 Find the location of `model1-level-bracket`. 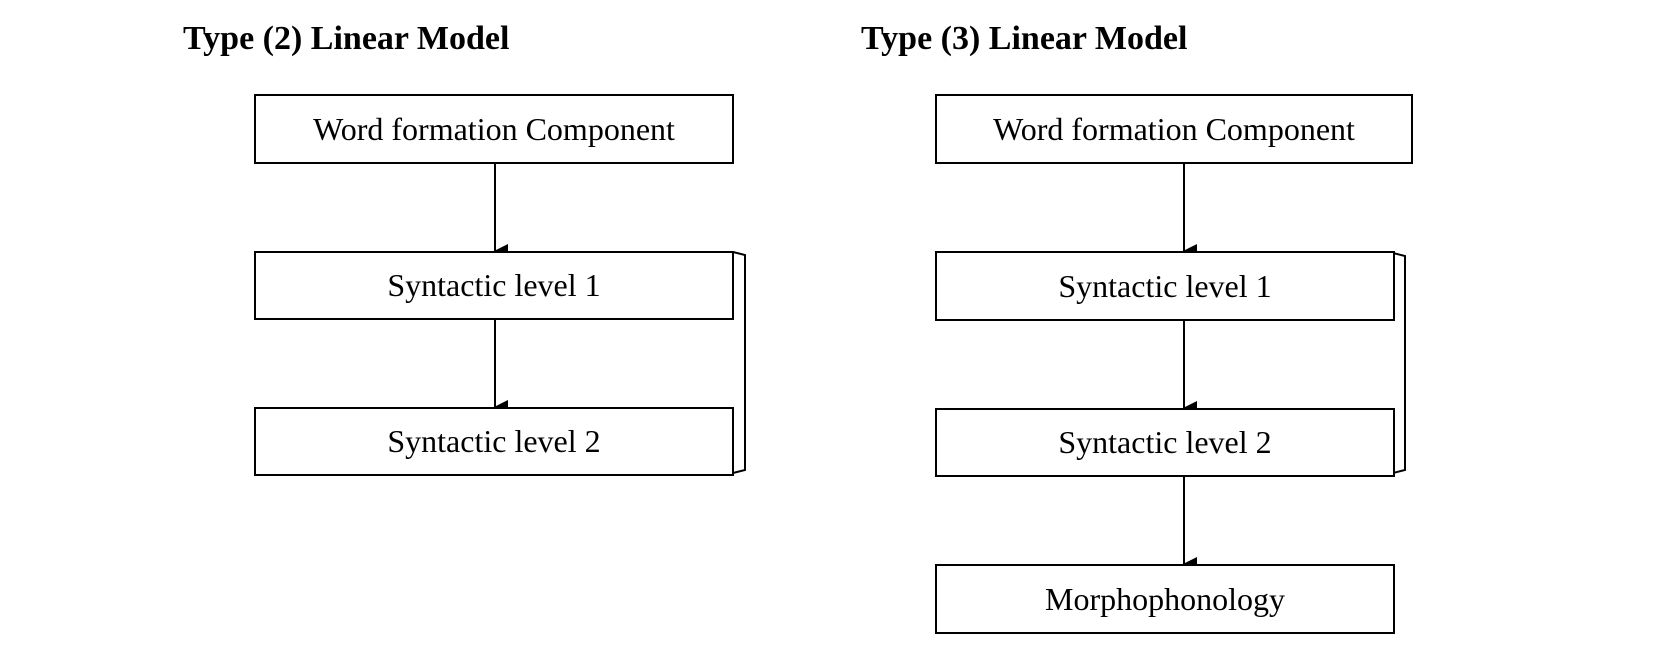

model1-level-bracket is located at coordinates (739, 362).